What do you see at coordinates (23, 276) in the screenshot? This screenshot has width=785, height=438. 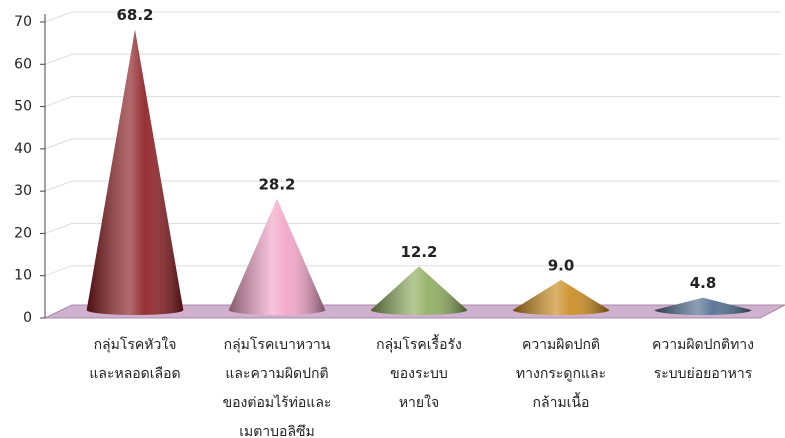 I see `y-tick-label: 10` at bounding box center [23, 276].